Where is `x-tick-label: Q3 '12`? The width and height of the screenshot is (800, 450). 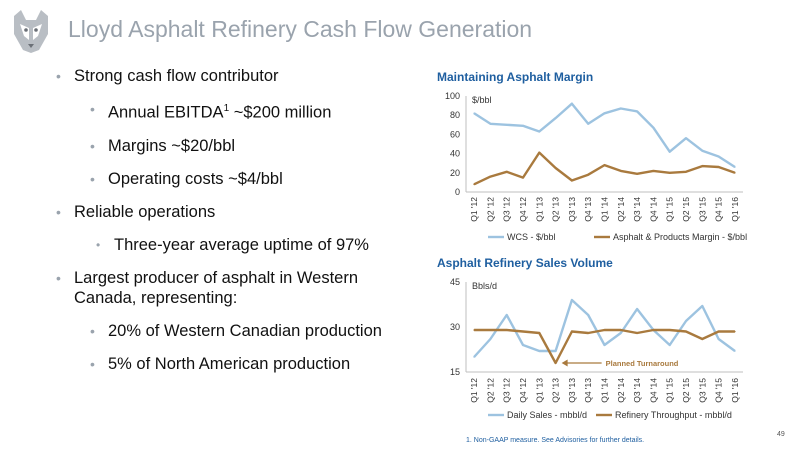 x-tick-label: Q3 '12 is located at coordinates (507, 209).